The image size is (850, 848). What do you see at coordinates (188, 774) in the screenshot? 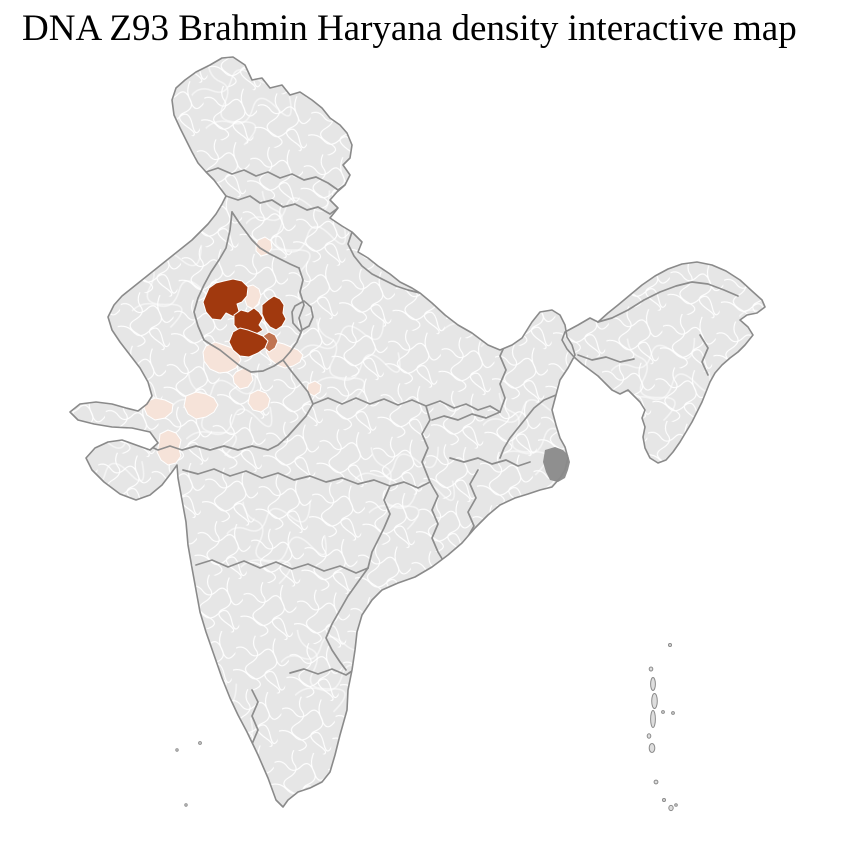
I see `lakshadweep-islands` at bounding box center [188, 774].